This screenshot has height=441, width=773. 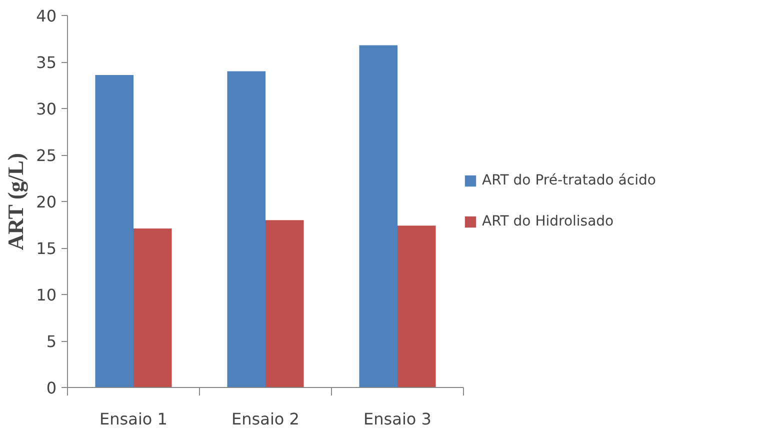 What do you see at coordinates (46, 155) in the screenshot?
I see `y-tick-label: 25` at bounding box center [46, 155].